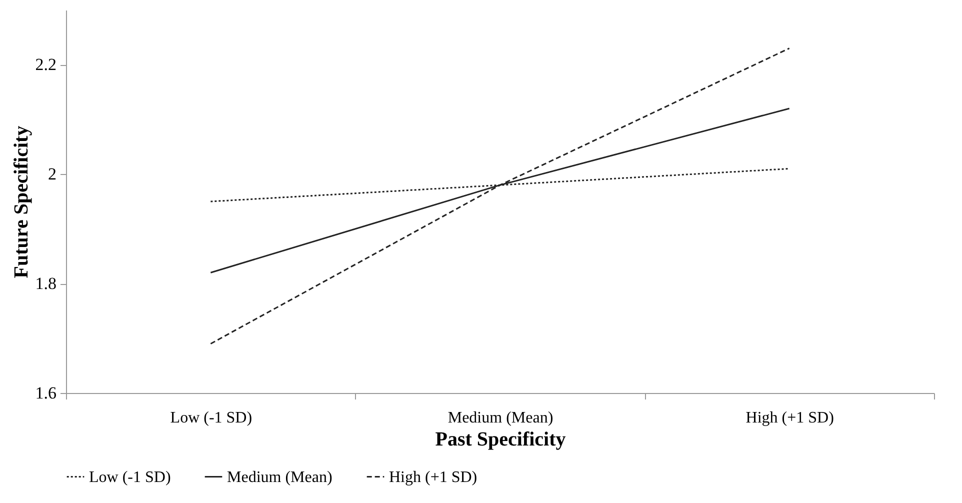 The image size is (962, 503). What do you see at coordinates (21, 202) in the screenshot?
I see `y-axis-title: Future Specificity` at bounding box center [21, 202].